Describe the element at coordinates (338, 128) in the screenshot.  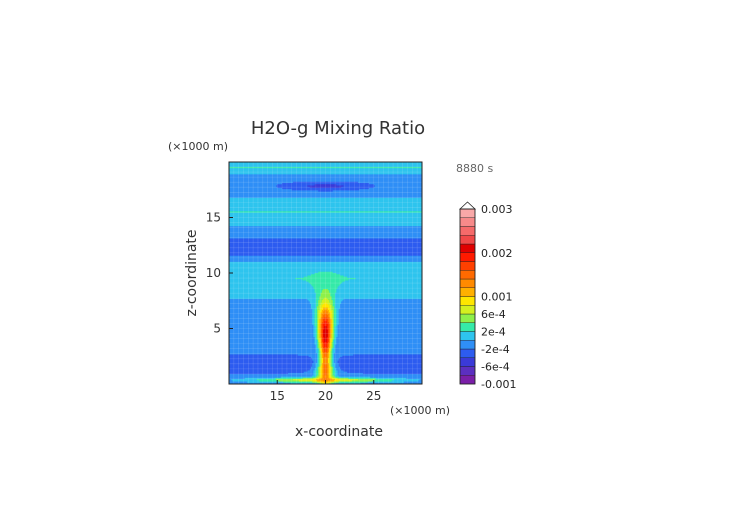
I see `chart-title: H2O-g Mixing Ratio` at that location.